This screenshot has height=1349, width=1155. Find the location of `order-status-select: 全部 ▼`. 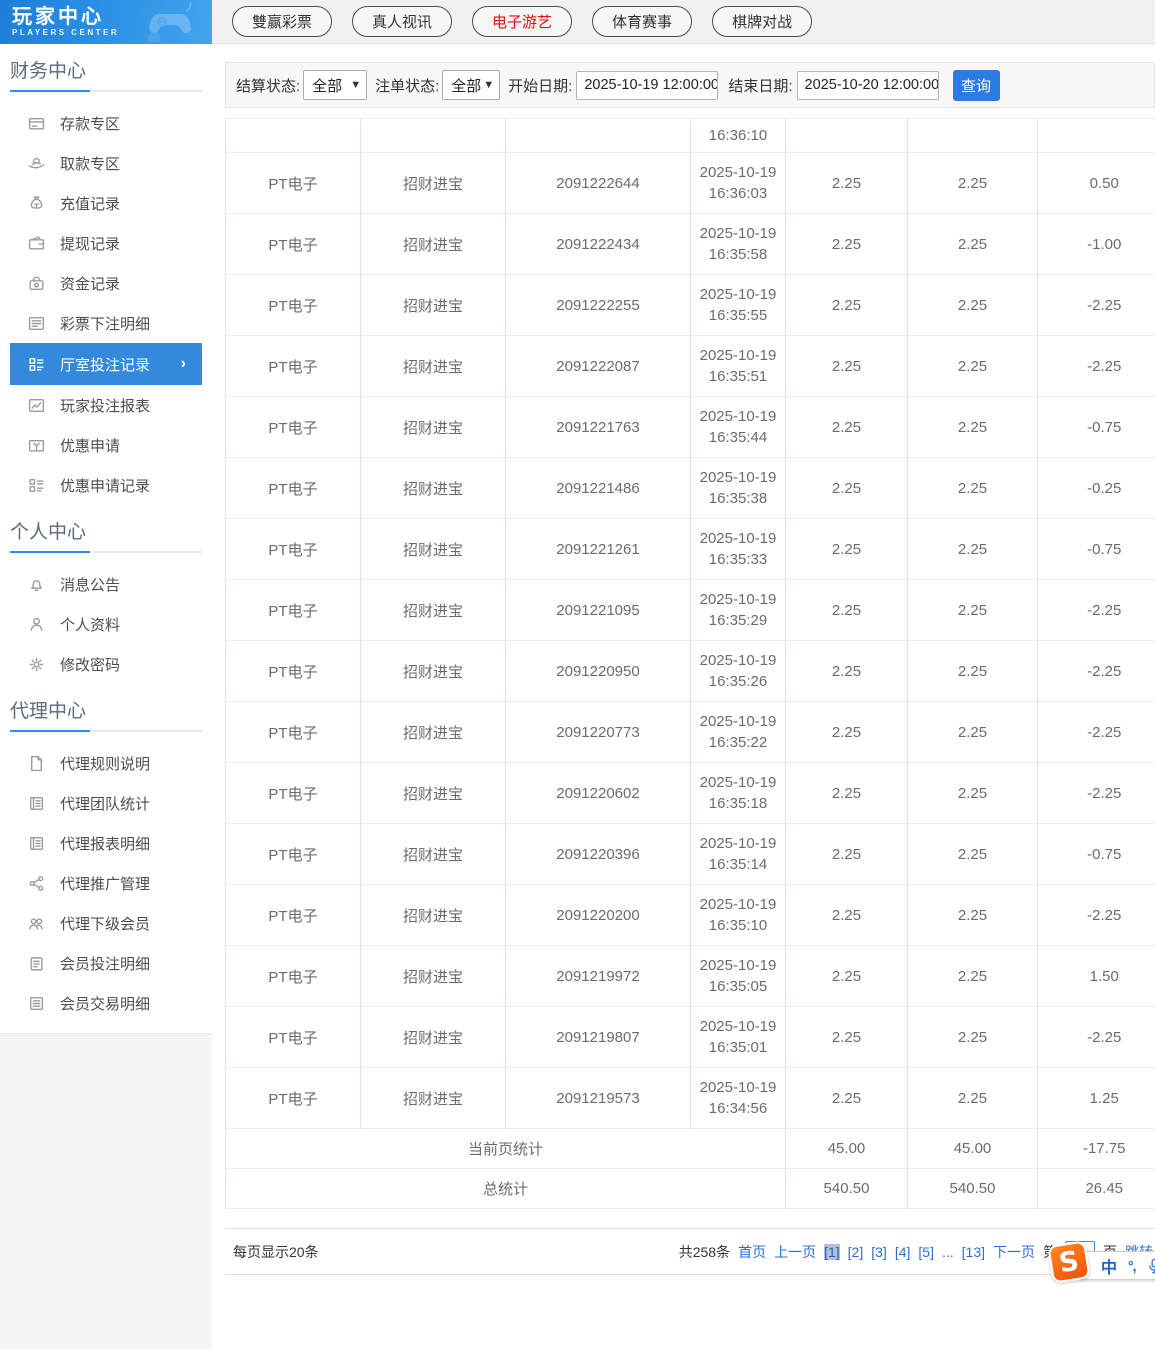

order-status-select: 全部 ▼ is located at coordinates (471, 85).